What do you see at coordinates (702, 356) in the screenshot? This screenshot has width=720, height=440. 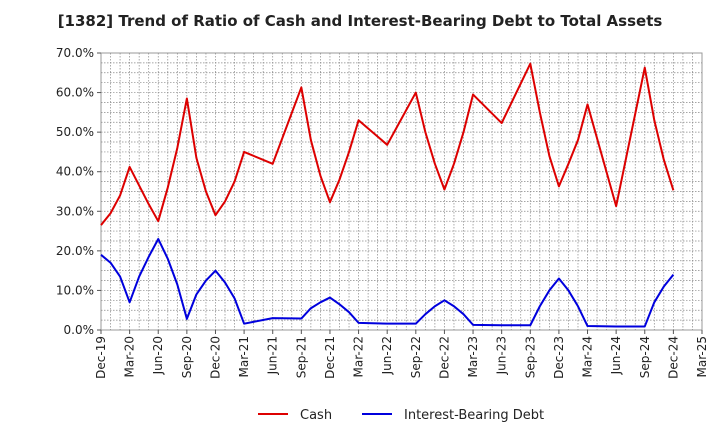 I see `x-tick-label: Mar-25` at bounding box center [702, 356].